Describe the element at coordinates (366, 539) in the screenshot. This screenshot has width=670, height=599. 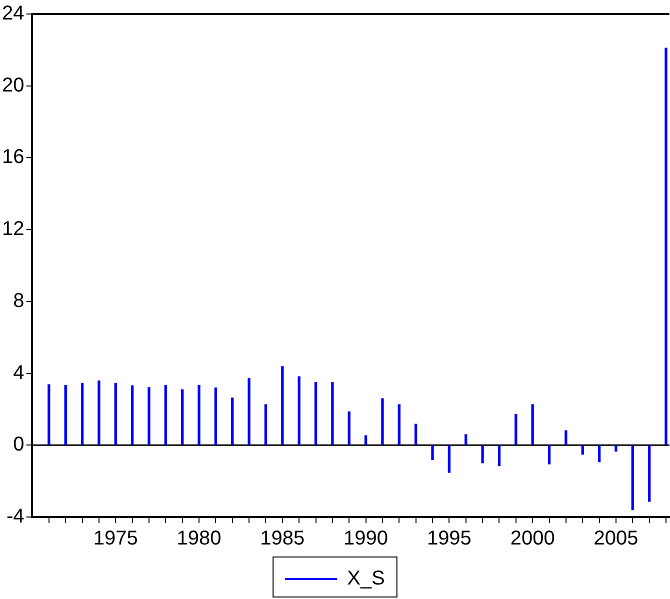
I see `x-tick-label: 1990` at that location.